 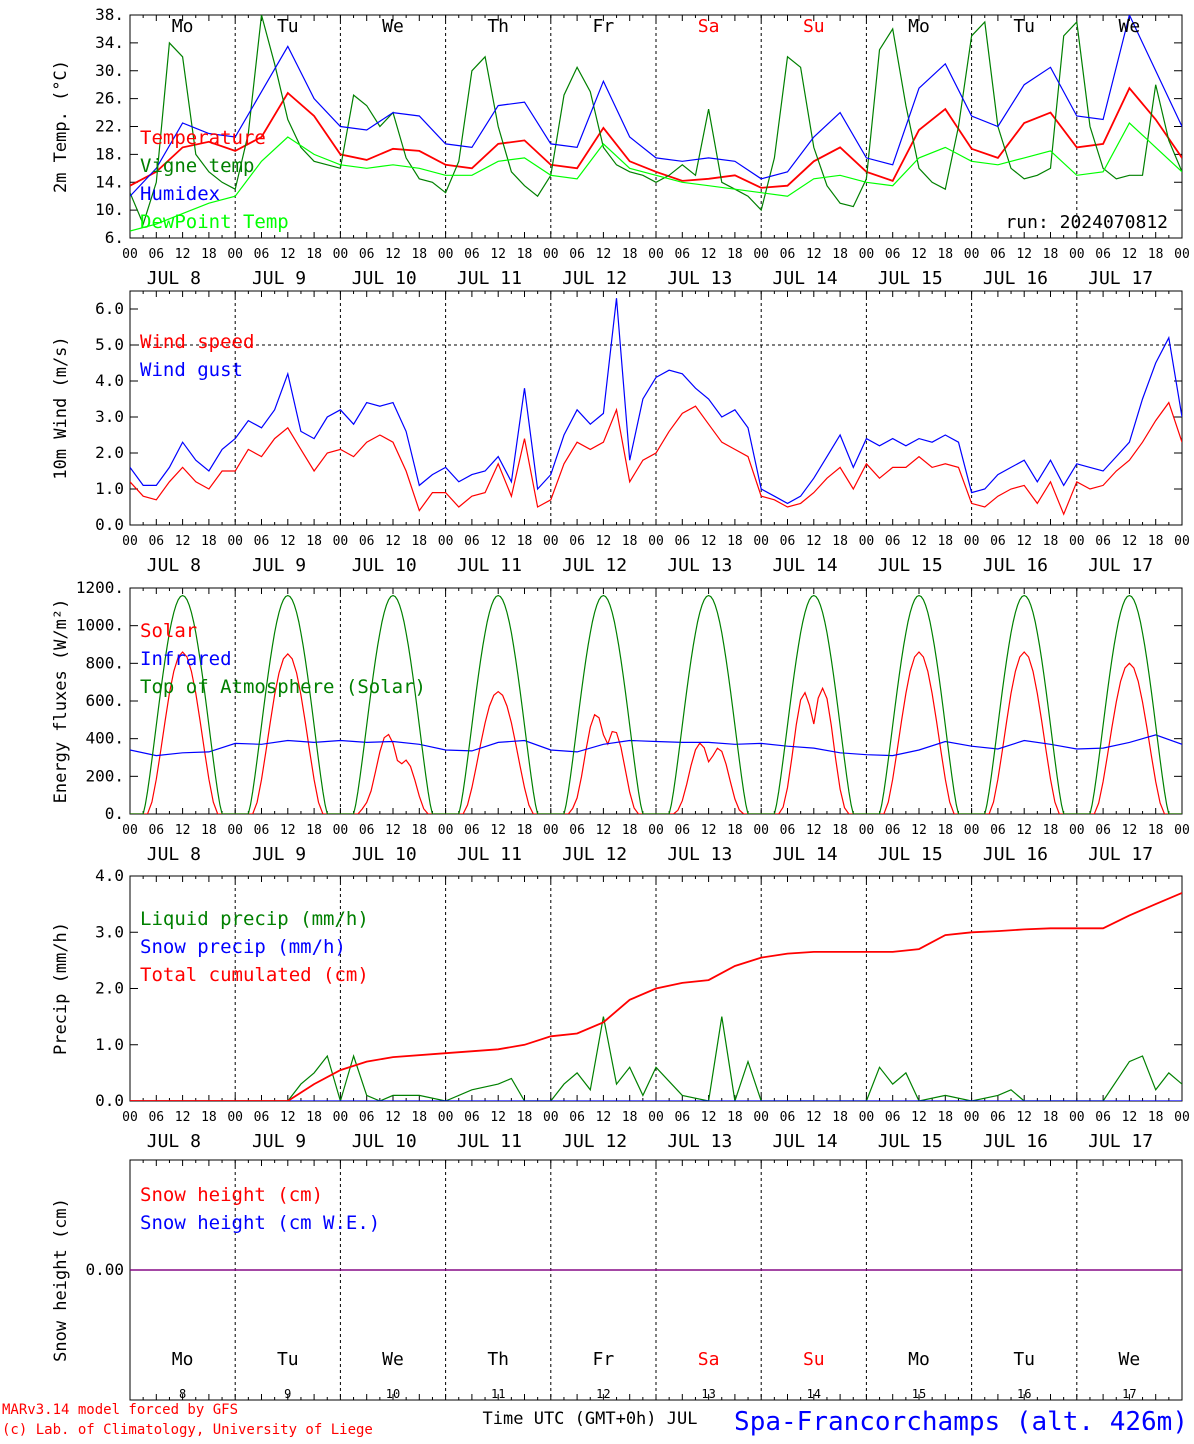 What do you see at coordinates (191, 370) in the screenshot?
I see `legend-entry: Wind gust` at bounding box center [191, 370].